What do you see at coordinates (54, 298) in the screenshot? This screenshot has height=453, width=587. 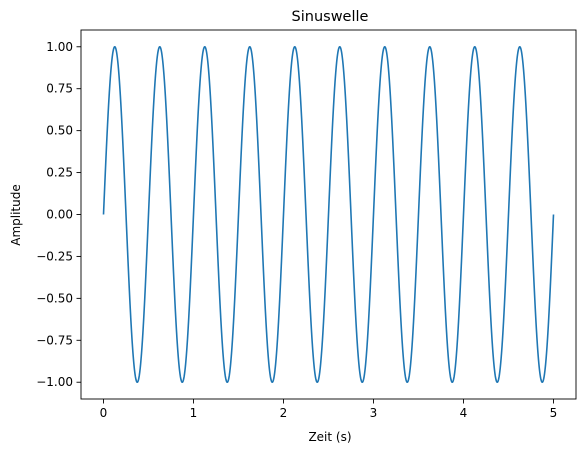 I see `y-tick-label: −0.50` at bounding box center [54, 298].